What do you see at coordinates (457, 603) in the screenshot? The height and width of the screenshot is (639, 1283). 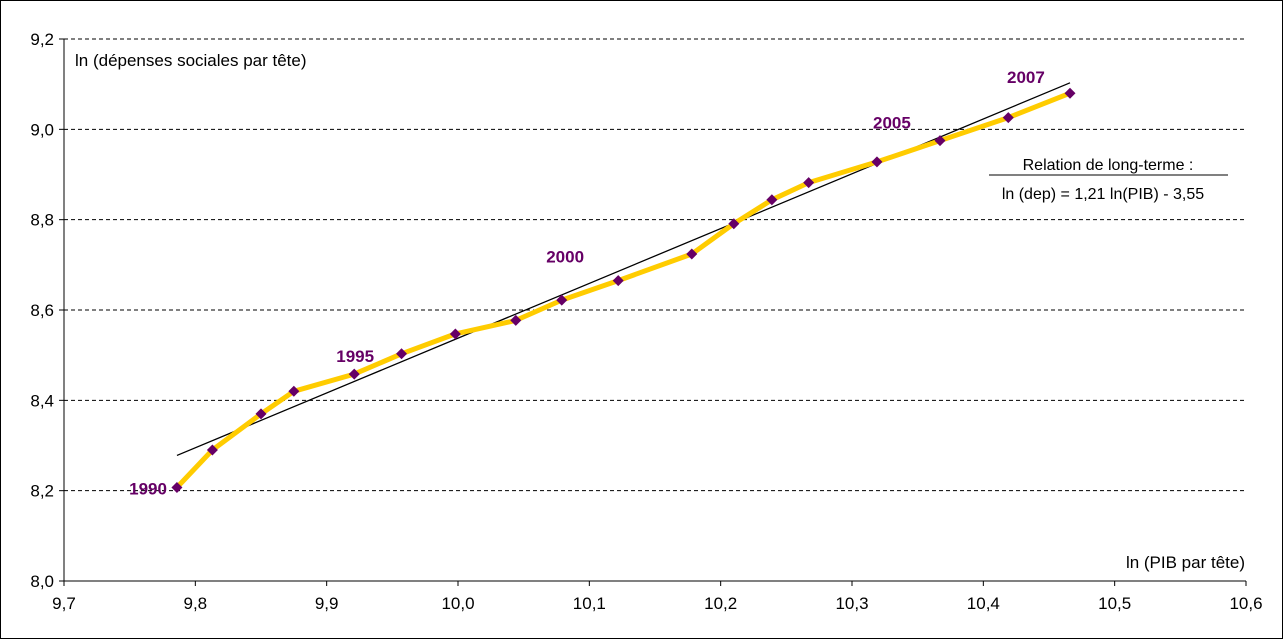 I see `x-tick-label: 10,0` at bounding box center [457, 603].